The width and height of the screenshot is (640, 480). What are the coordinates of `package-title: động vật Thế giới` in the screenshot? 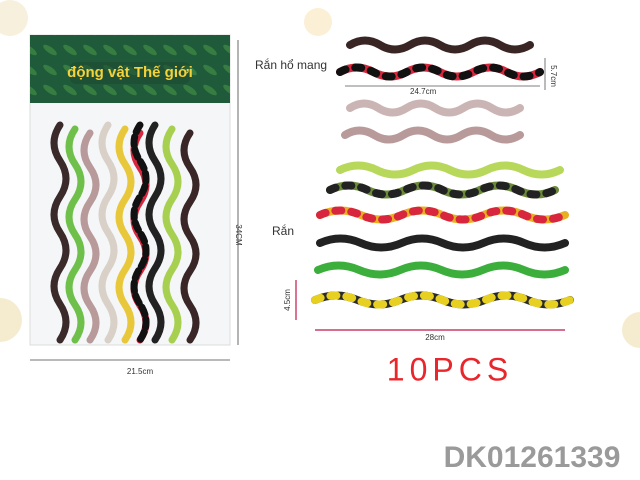 It's located at (130, 72).